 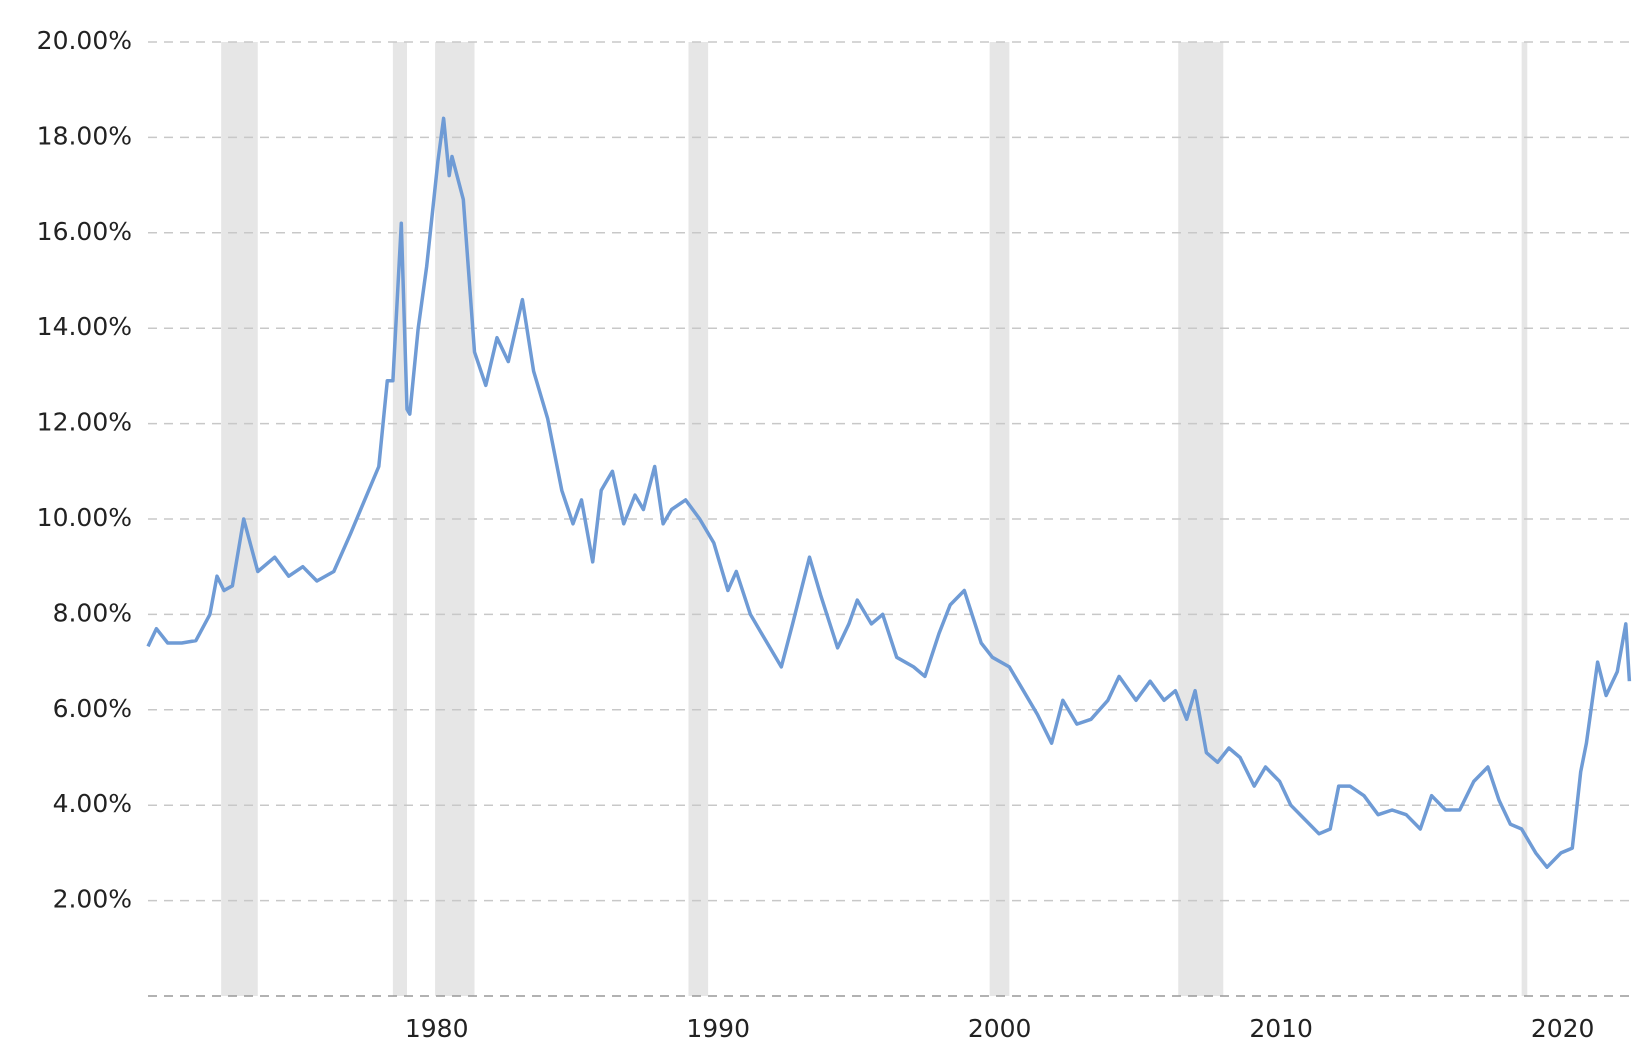 What do you see at coordinates (84, 422) in the screenshot?
I see `y-tick-label: 12.00%` at bounding box center [84, 422].